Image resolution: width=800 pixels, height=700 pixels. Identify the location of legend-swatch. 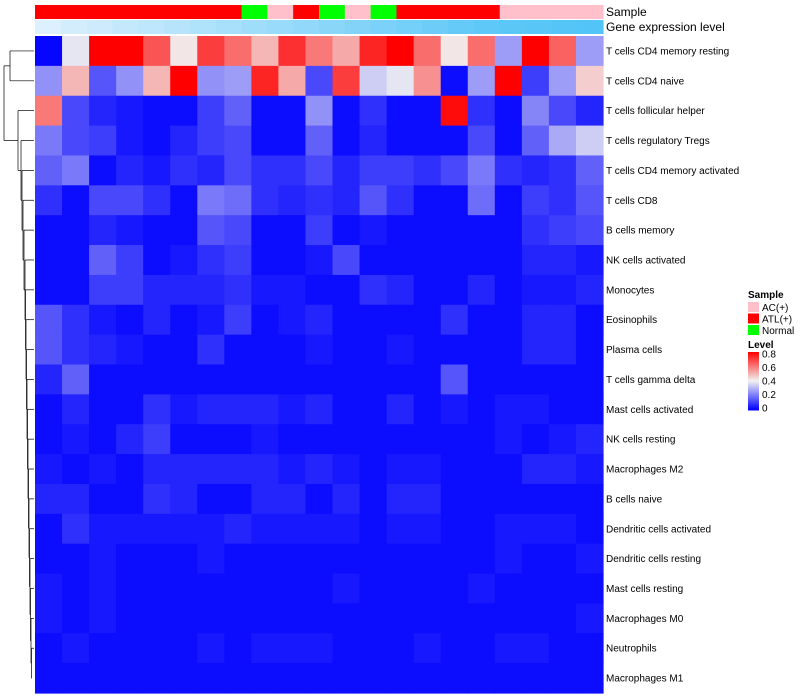
(753, 330).